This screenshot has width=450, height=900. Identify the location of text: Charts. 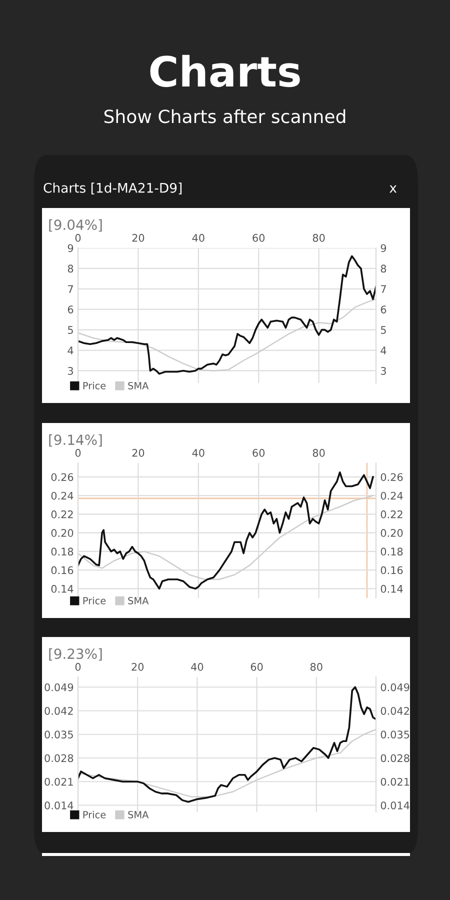
(225, 71).